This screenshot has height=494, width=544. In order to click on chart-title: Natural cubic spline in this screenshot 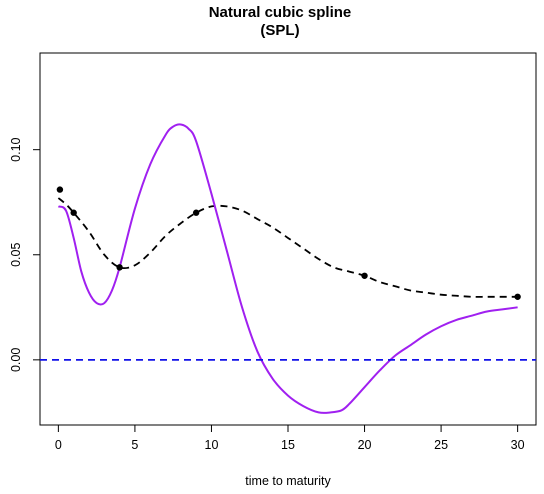, I will do `click(280, 12)`.